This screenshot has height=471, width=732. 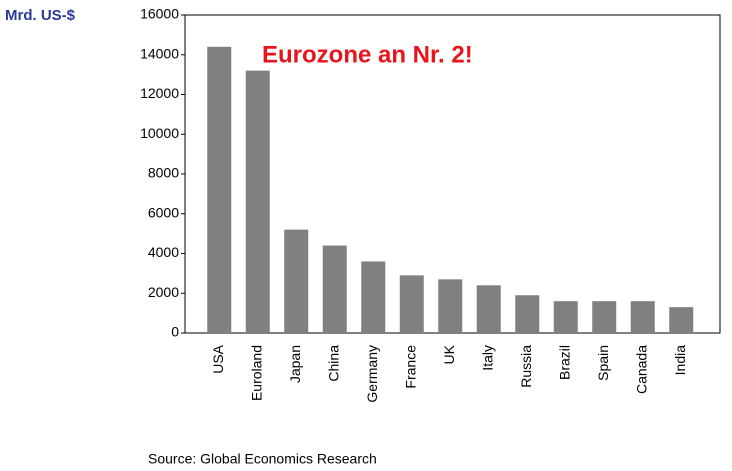 What do you see at coordinates (163, 292) in the screenshot?
I see `y-tick-label: 2000` at bounding box center [163, 292].